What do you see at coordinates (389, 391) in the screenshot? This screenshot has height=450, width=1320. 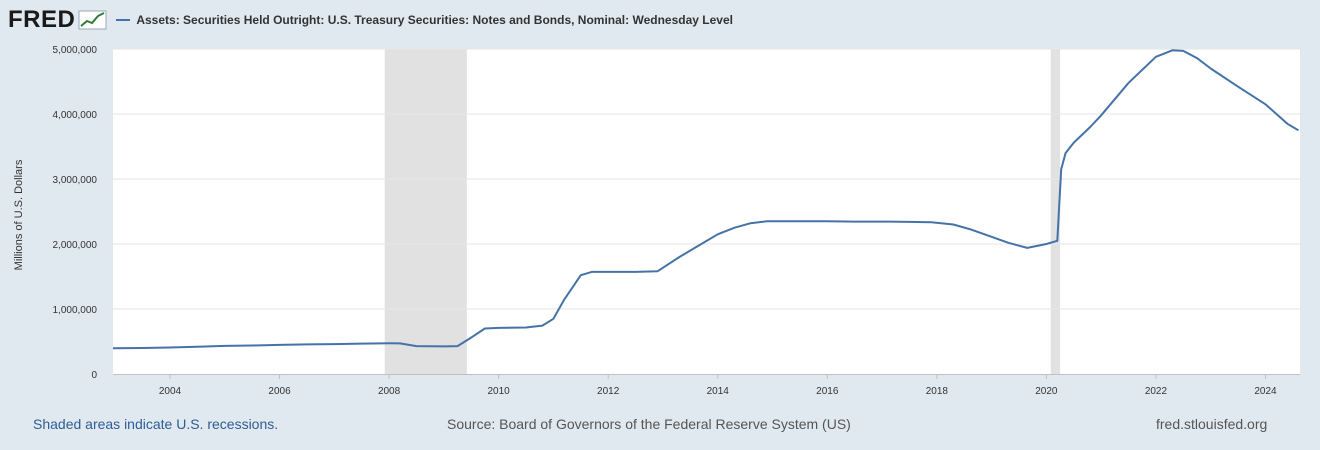 I see `x-tick-label: 2008` at bounding box center [389, 391].